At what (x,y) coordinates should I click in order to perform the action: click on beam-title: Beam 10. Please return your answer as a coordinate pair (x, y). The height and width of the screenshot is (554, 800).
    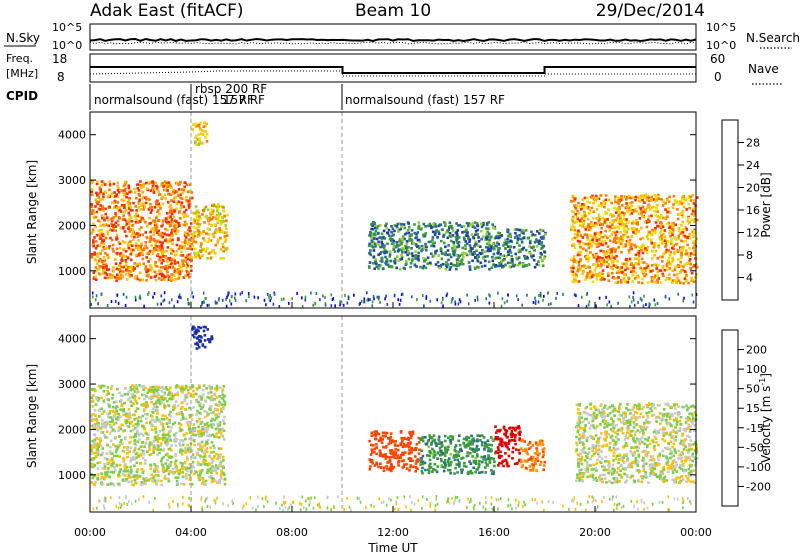
    Looking at the image, I should click on (393, 11).